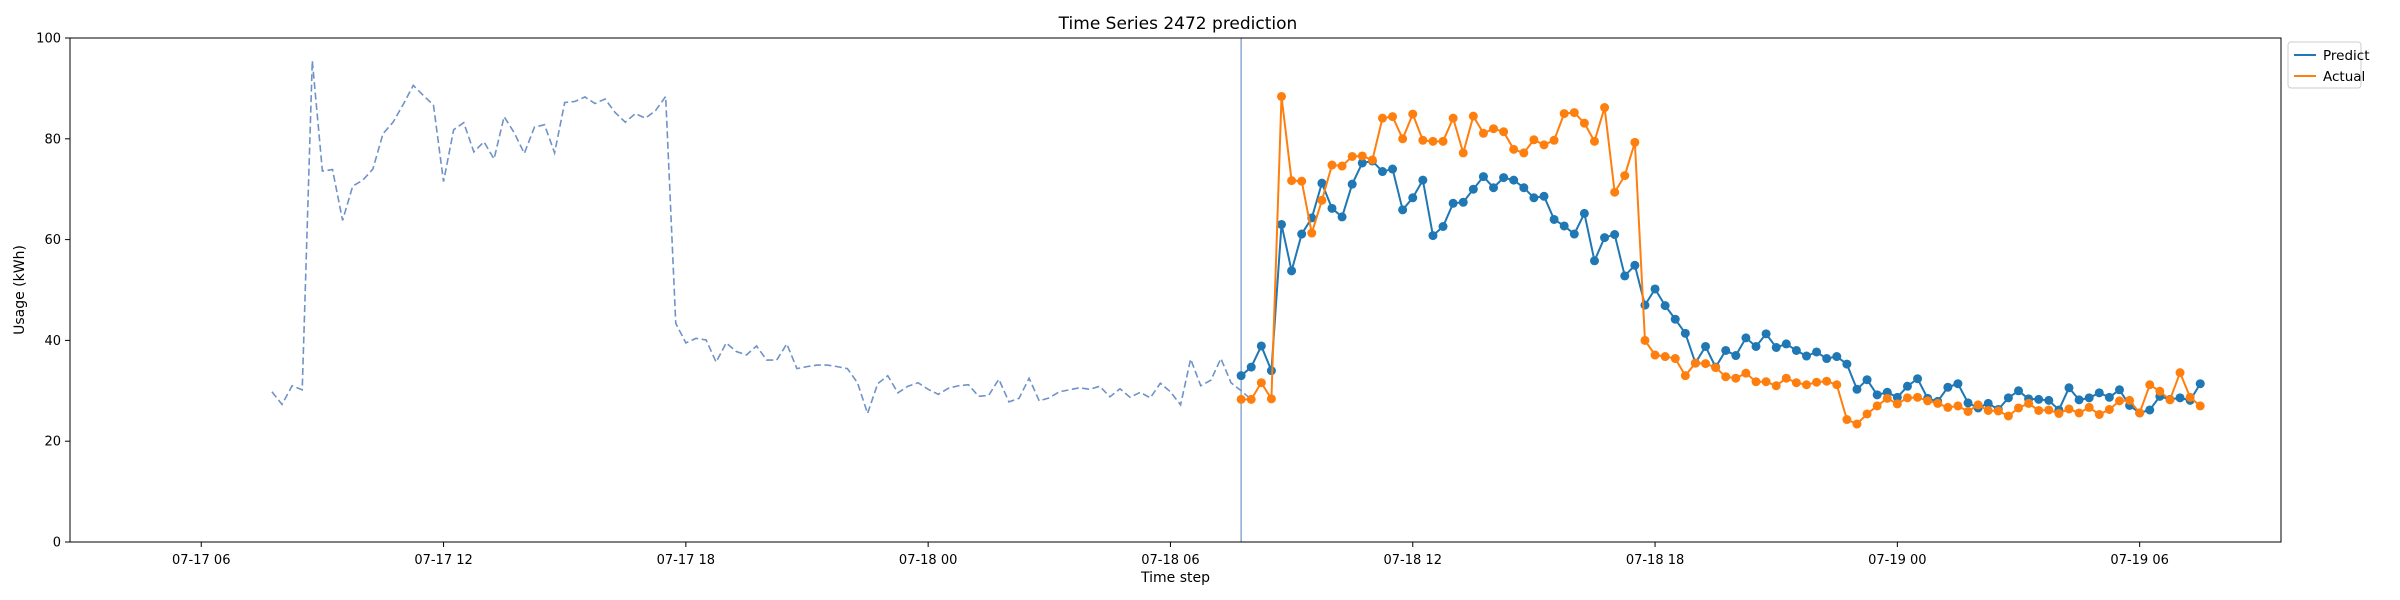  I want to click on x-tick-label: 07-18 18, so click(1655, 560).